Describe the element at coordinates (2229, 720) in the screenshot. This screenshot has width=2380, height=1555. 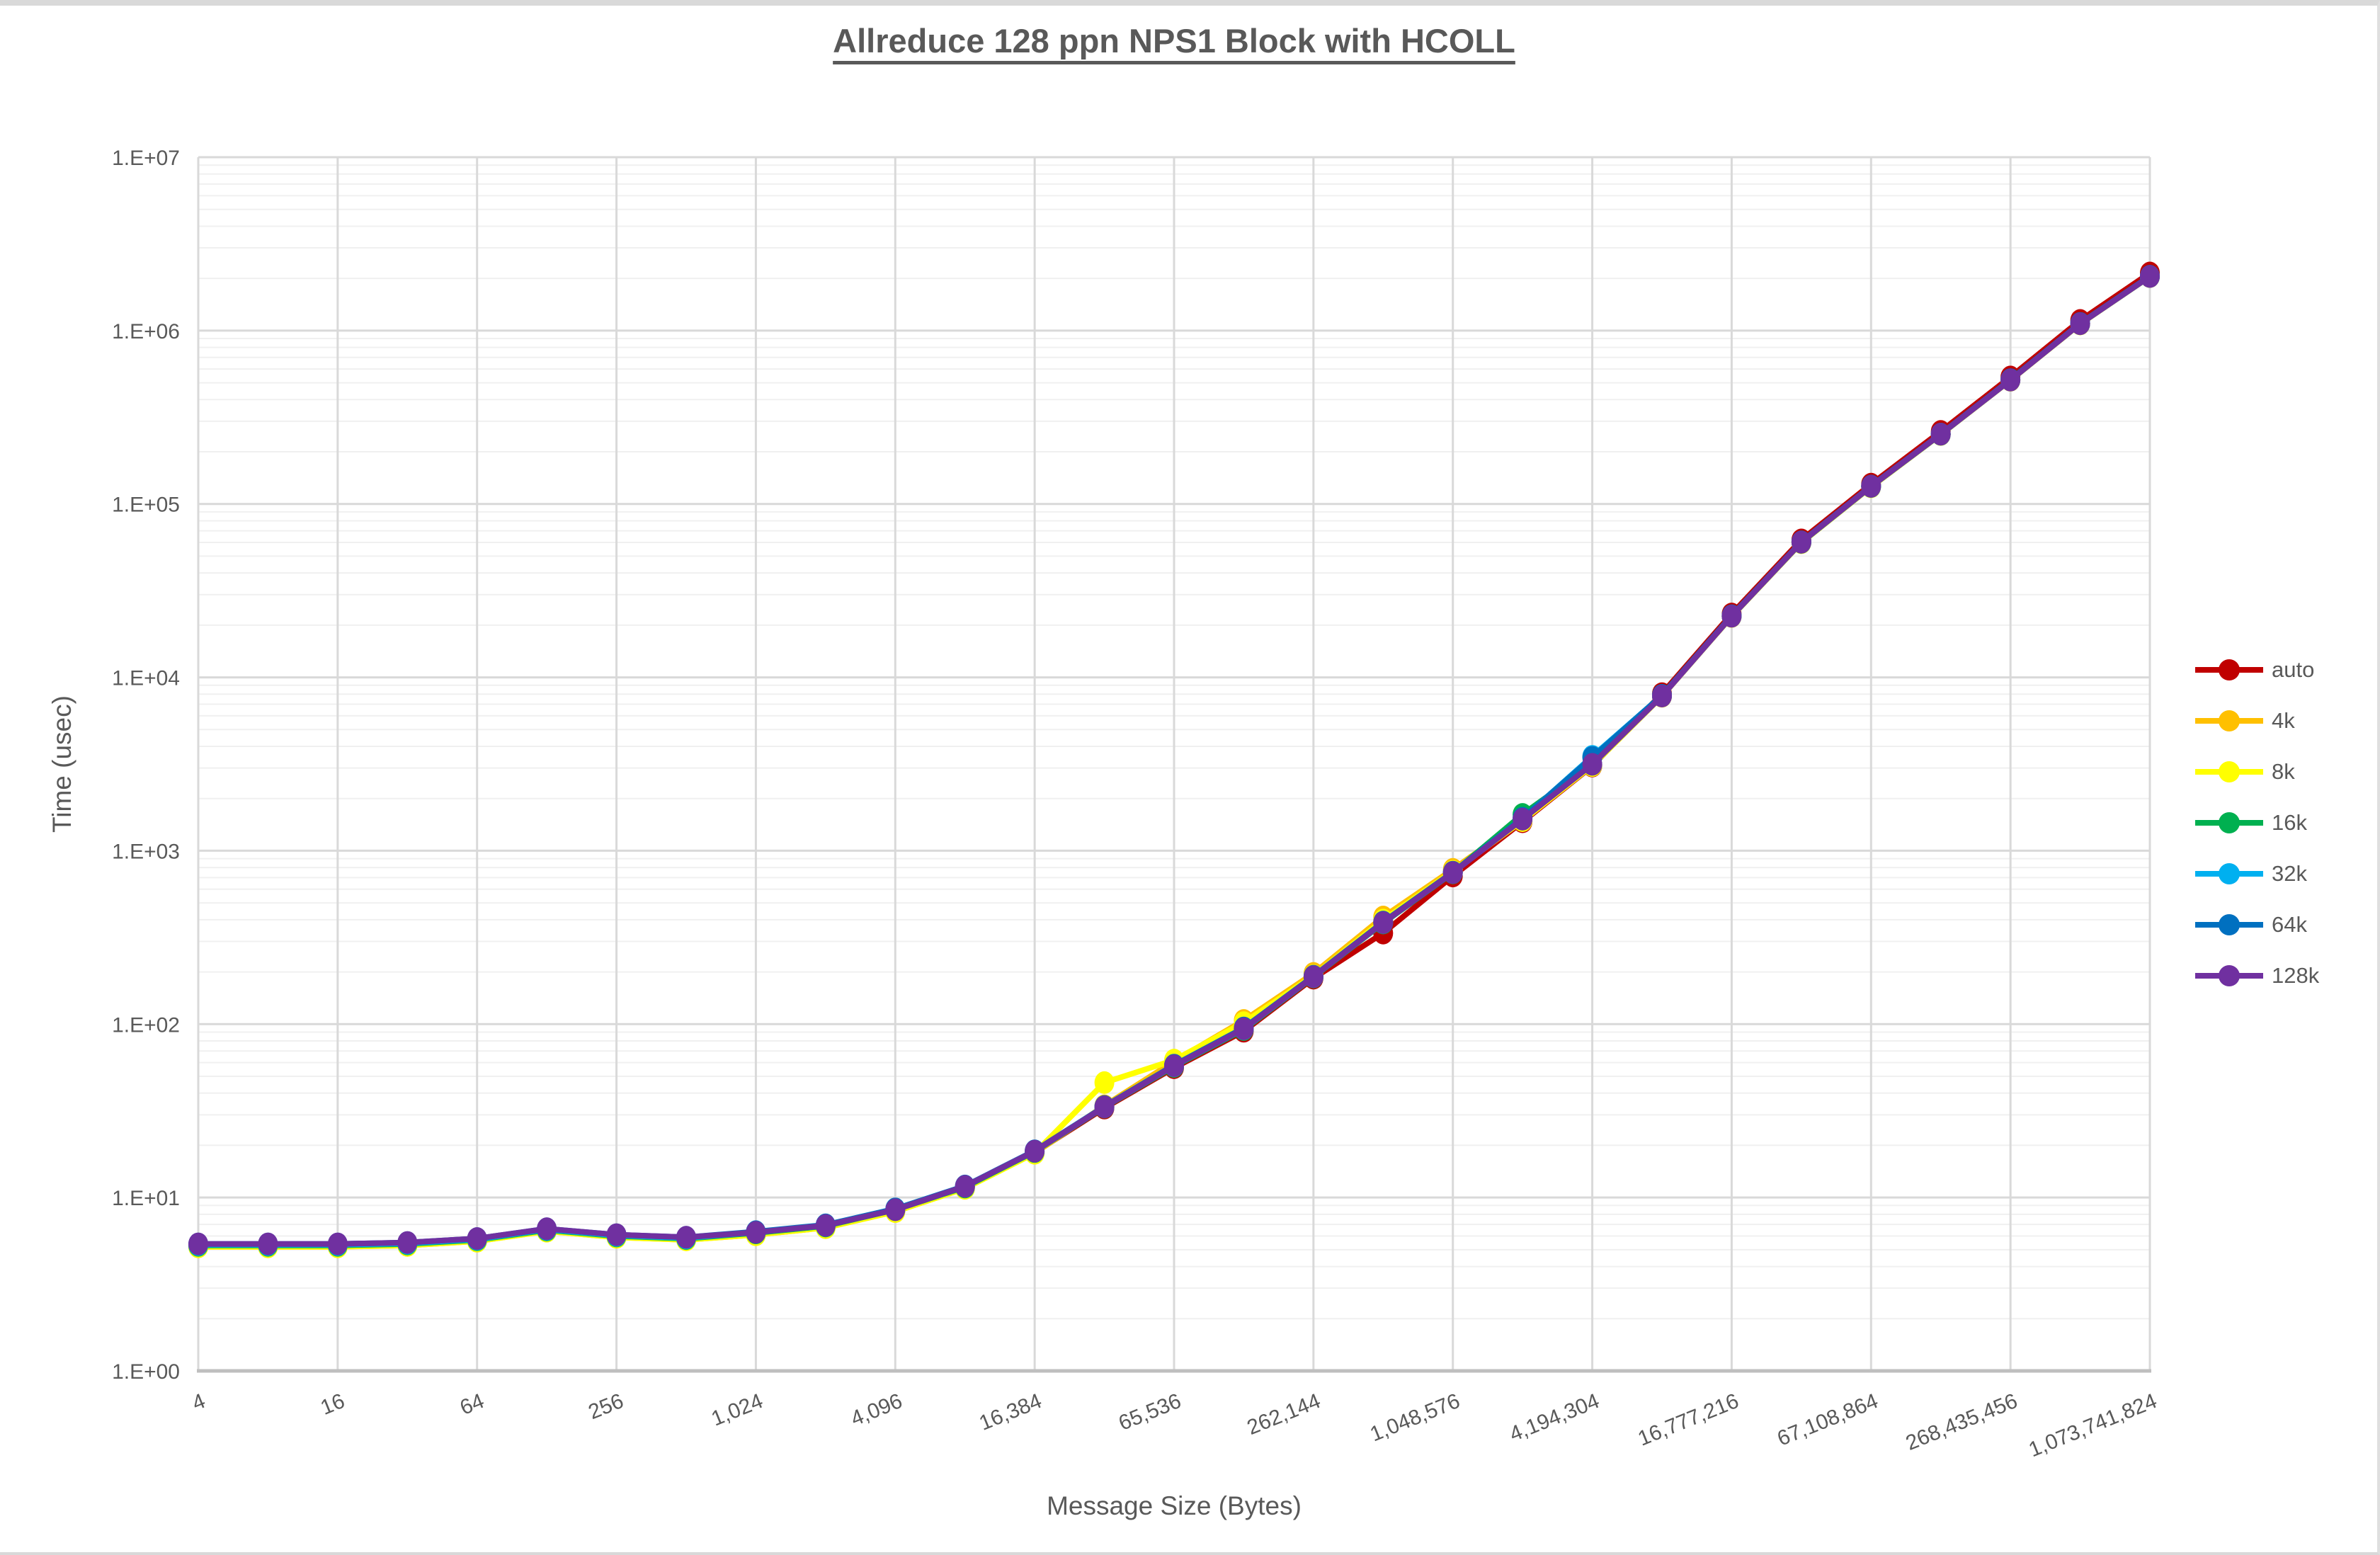
I see `legend-marker-4k` at that location.